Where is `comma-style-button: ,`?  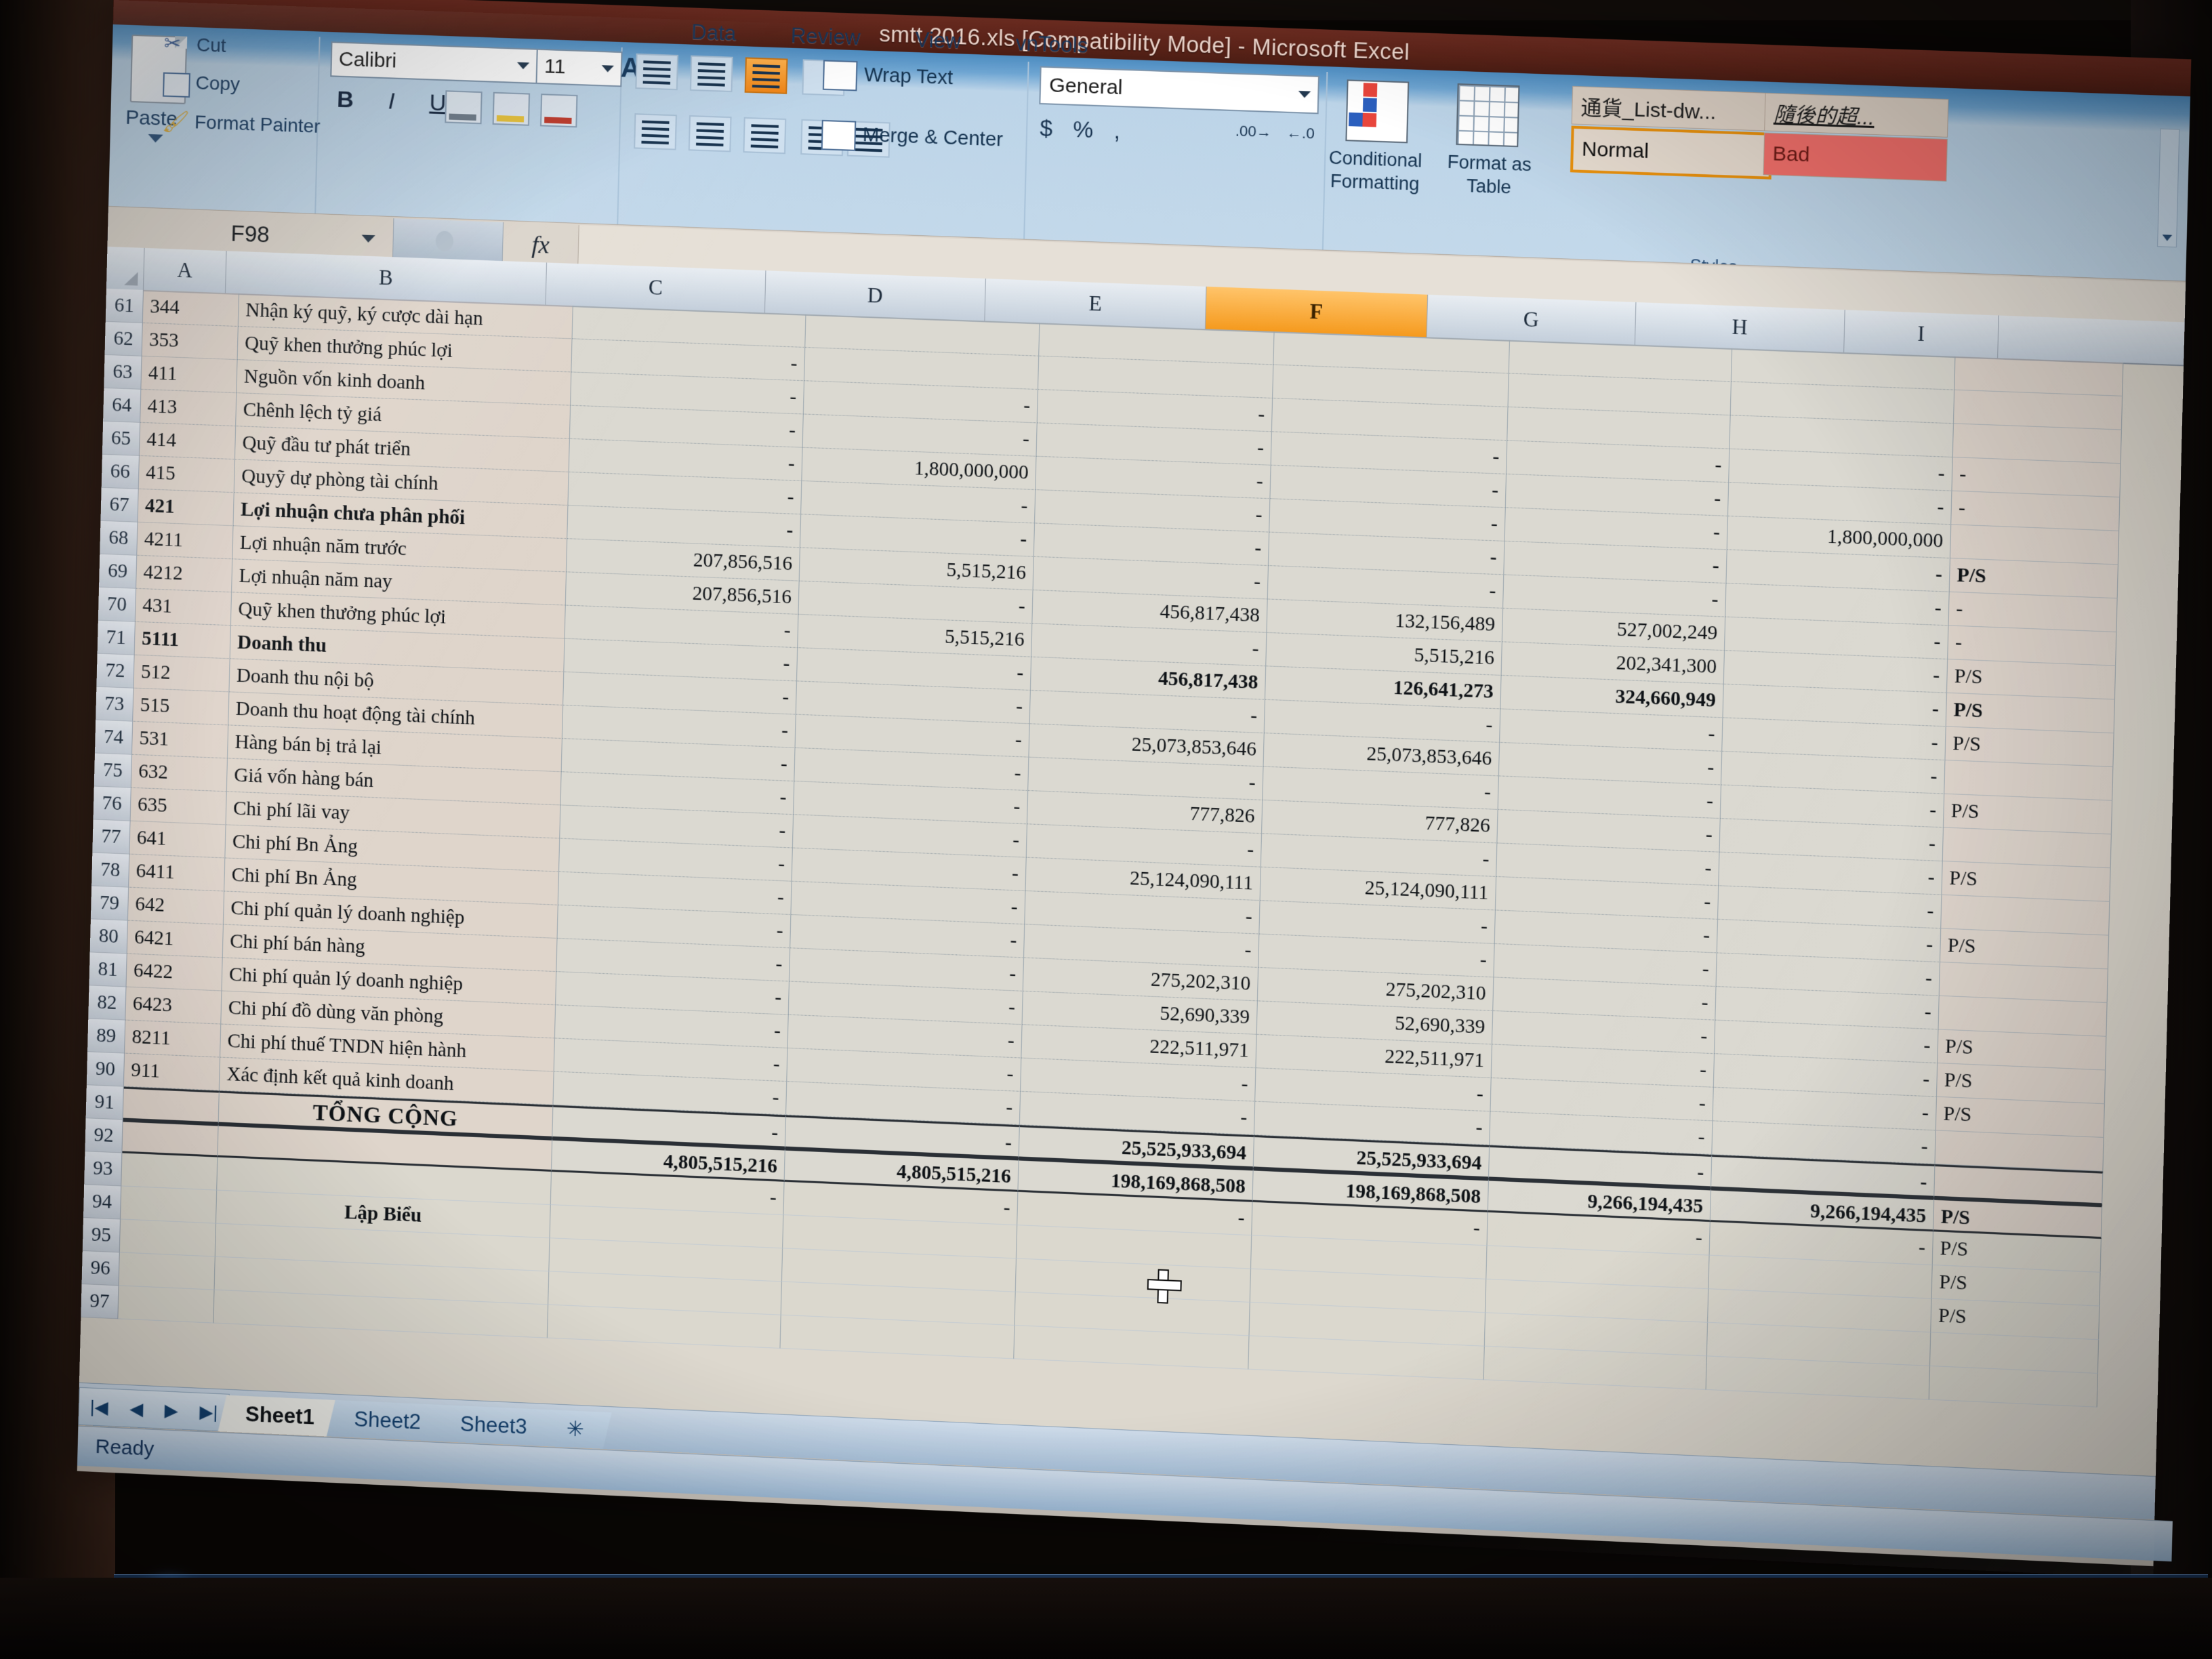 comma-style-button: , is located at coordinates (1117, 130).